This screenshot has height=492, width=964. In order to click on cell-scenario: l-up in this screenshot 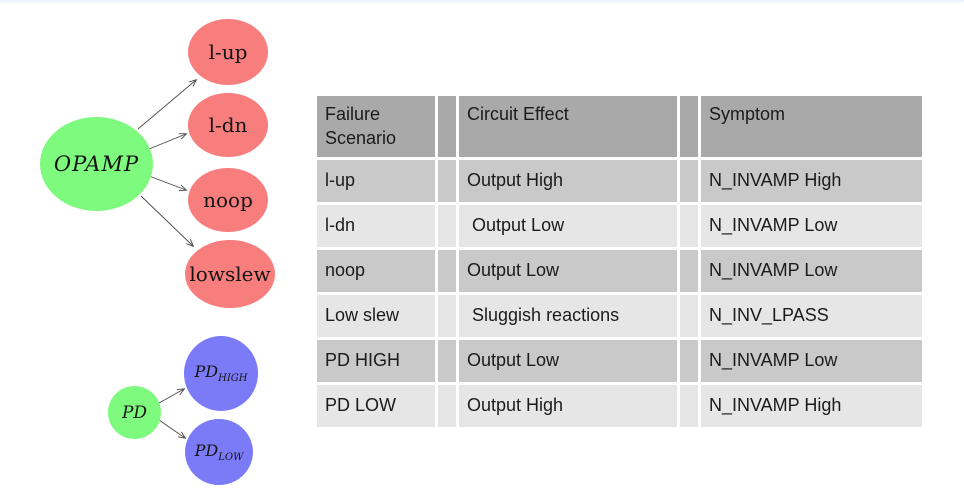, I will do `click(376, 180)`.